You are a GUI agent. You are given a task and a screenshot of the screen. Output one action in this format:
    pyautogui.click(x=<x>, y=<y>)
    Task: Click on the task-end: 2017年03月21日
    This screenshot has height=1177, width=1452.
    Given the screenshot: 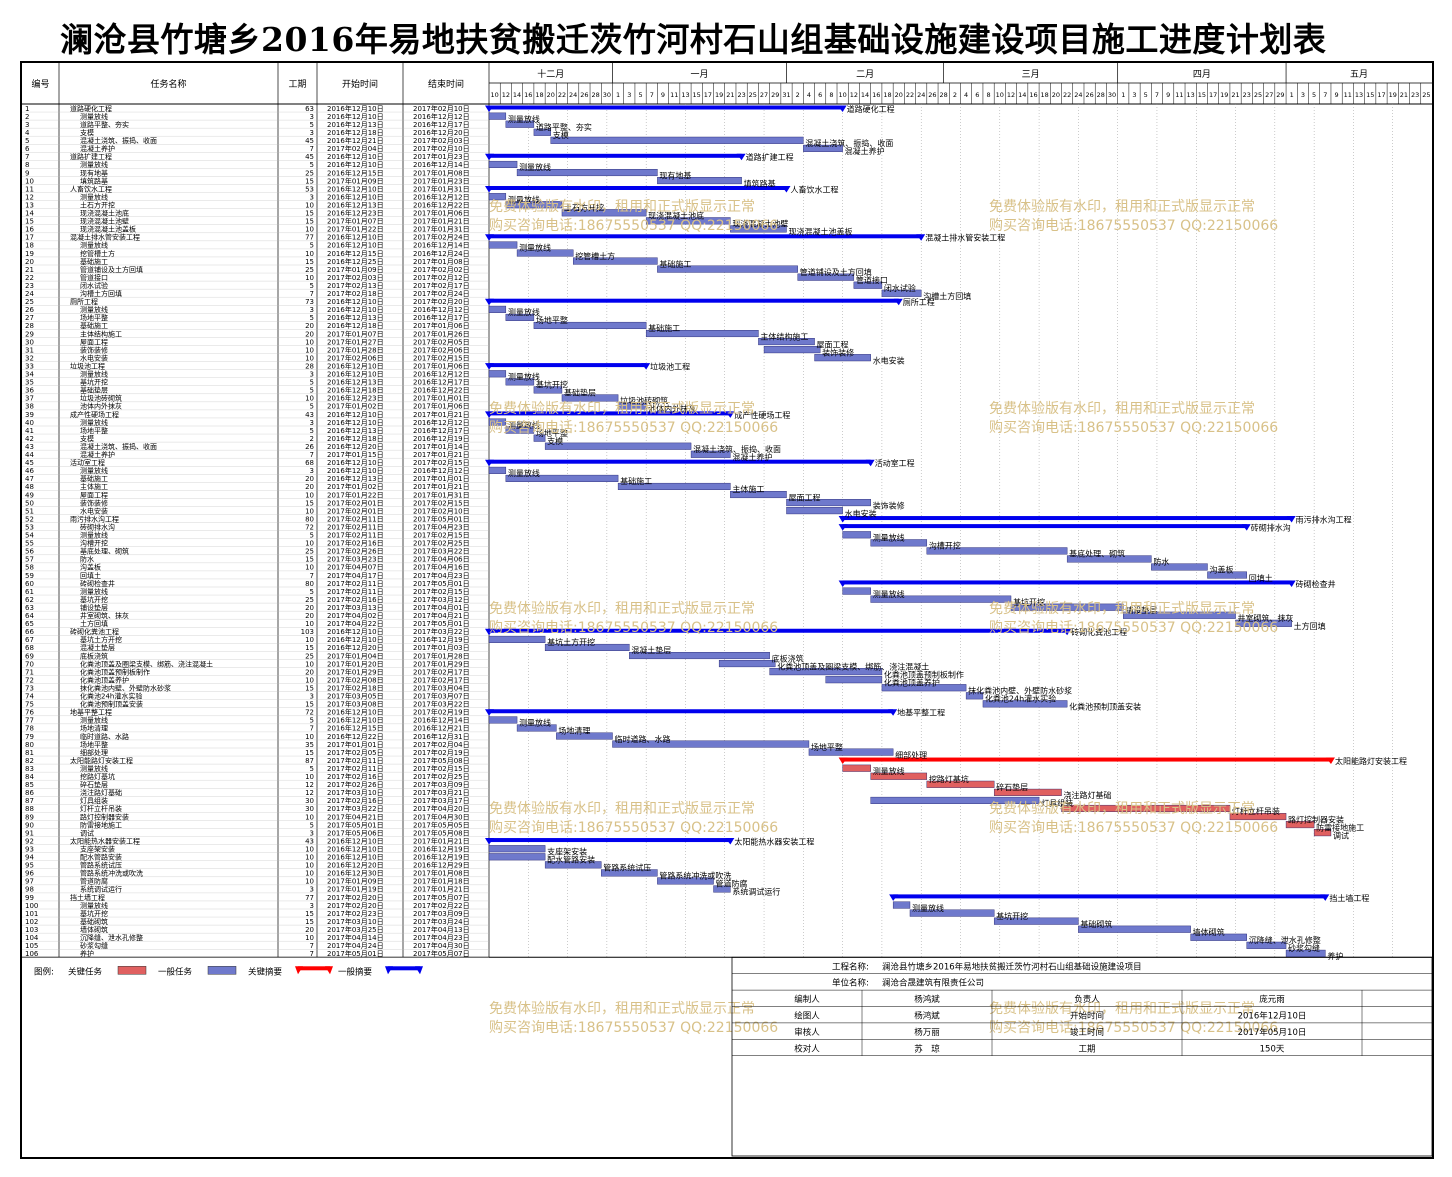 What is the action you would take?
    pyautogui.click(x=441, y=792)
    